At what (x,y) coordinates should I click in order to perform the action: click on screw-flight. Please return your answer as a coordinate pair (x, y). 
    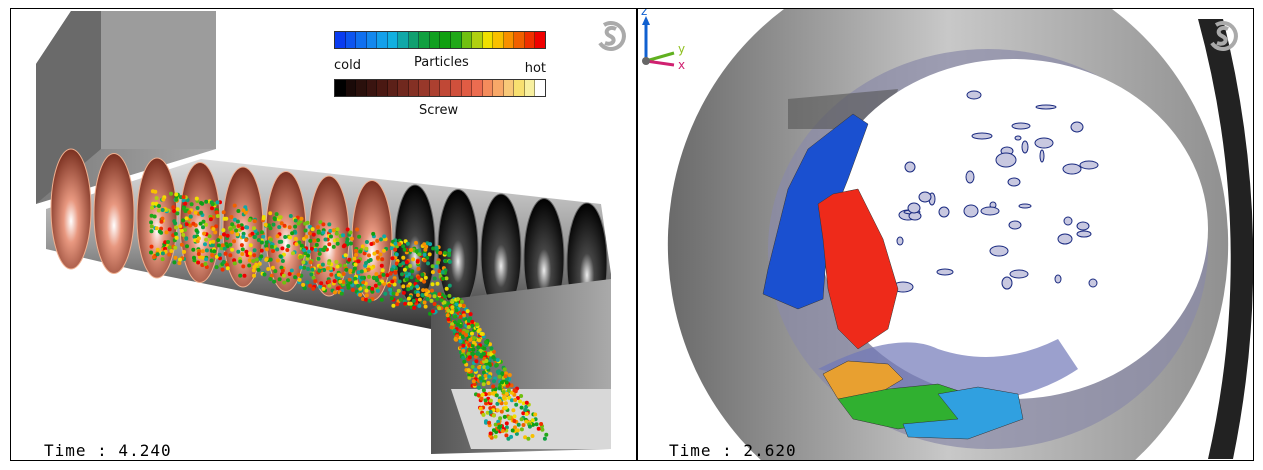
    Looking at the image, I should click on (71, 209).